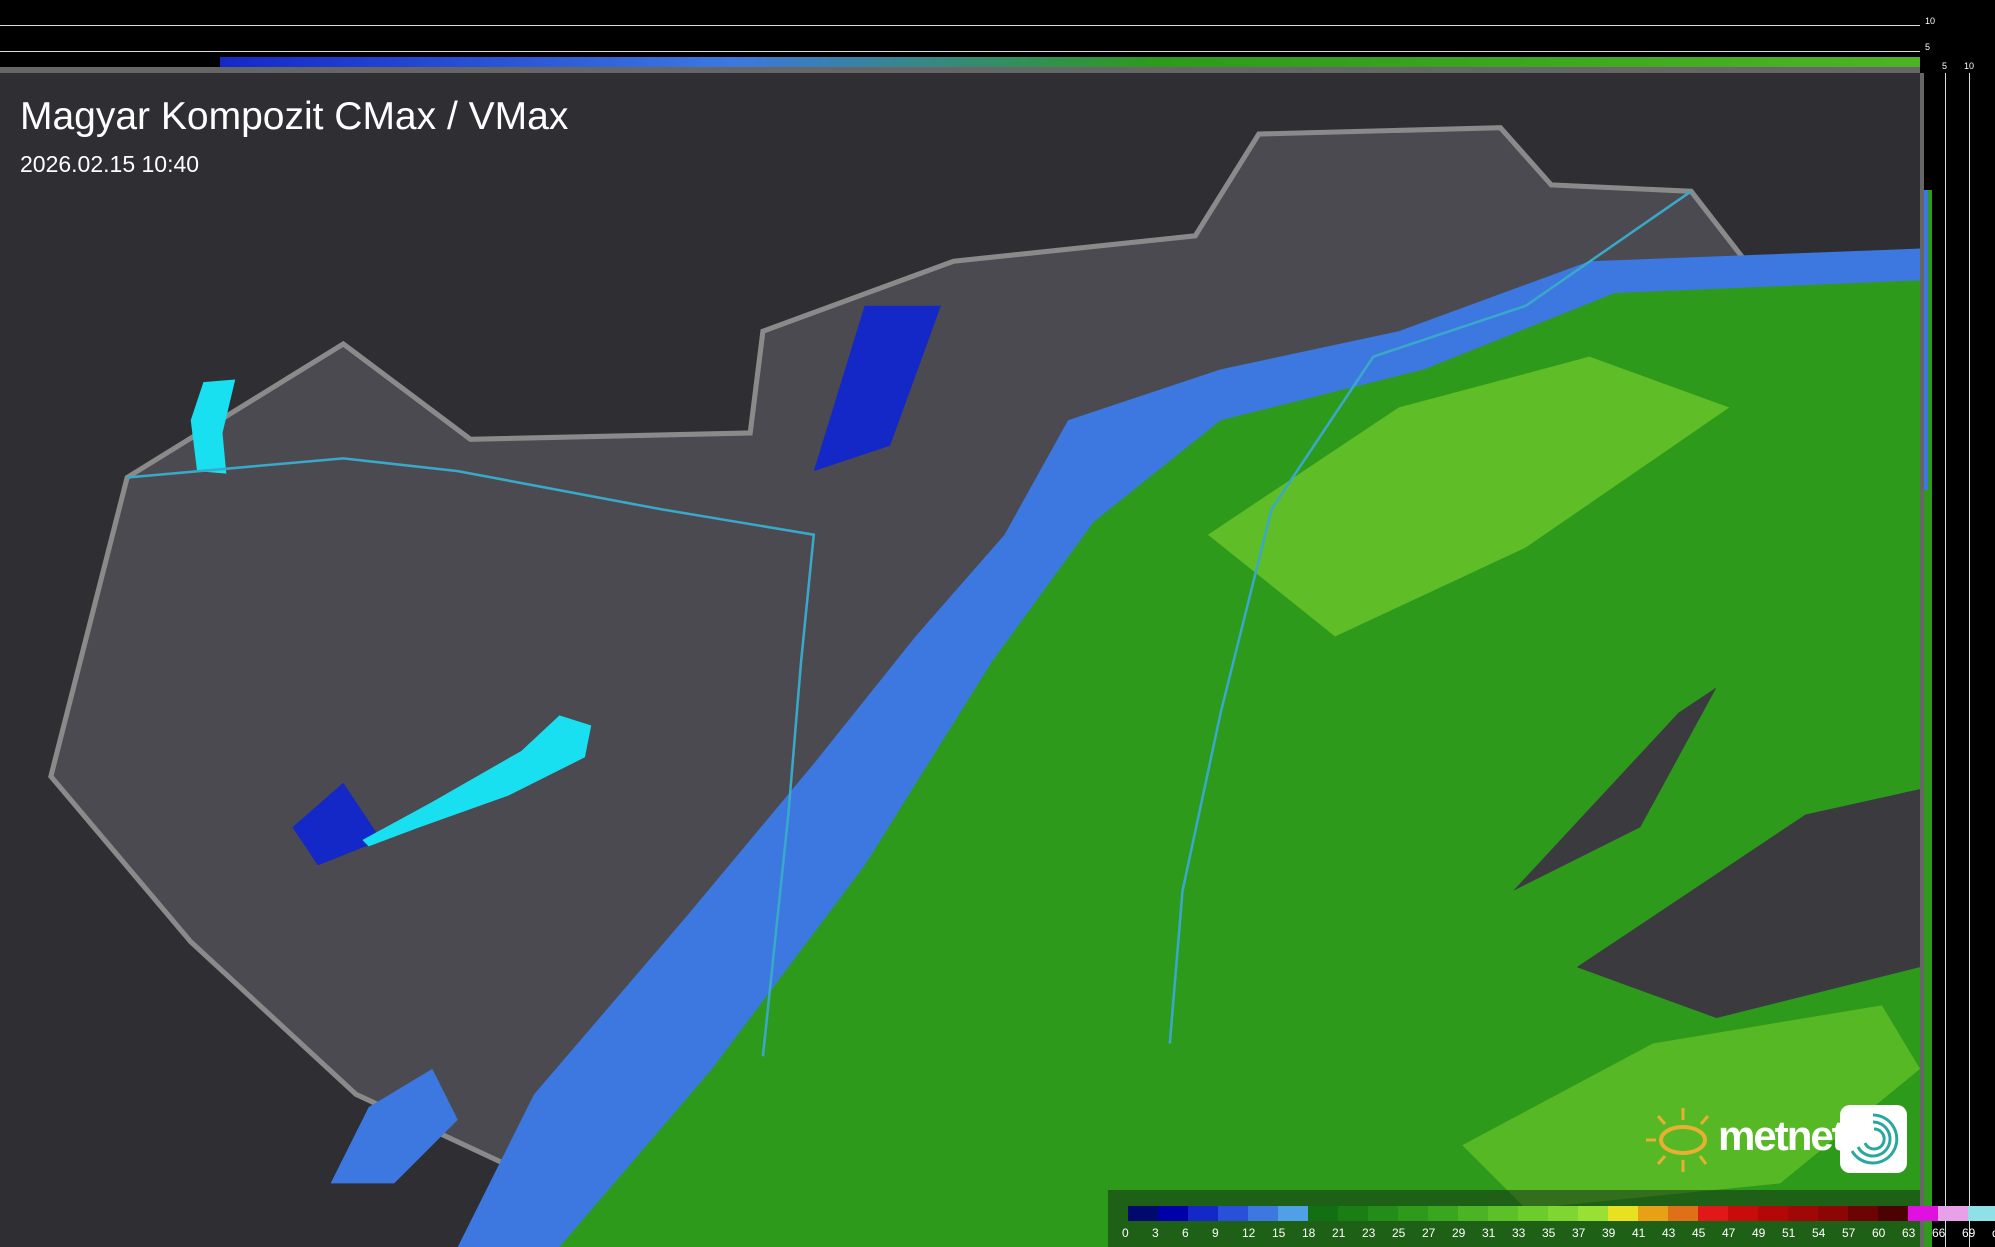 The image size is (1995, 1247). I want to click on lake-balaton, so click(477, 781).